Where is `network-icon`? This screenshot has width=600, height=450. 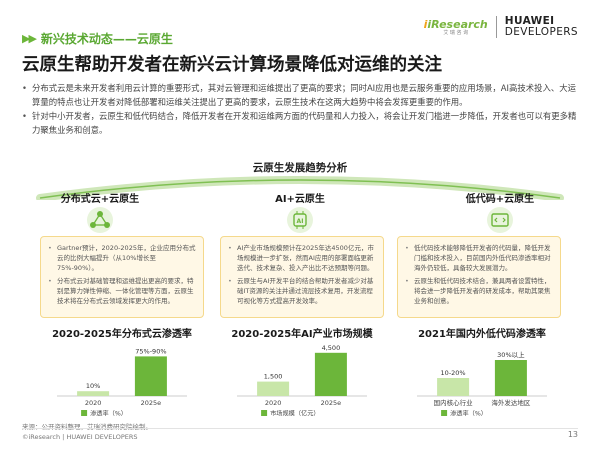 network-icon is located at coordinates (100, 220).